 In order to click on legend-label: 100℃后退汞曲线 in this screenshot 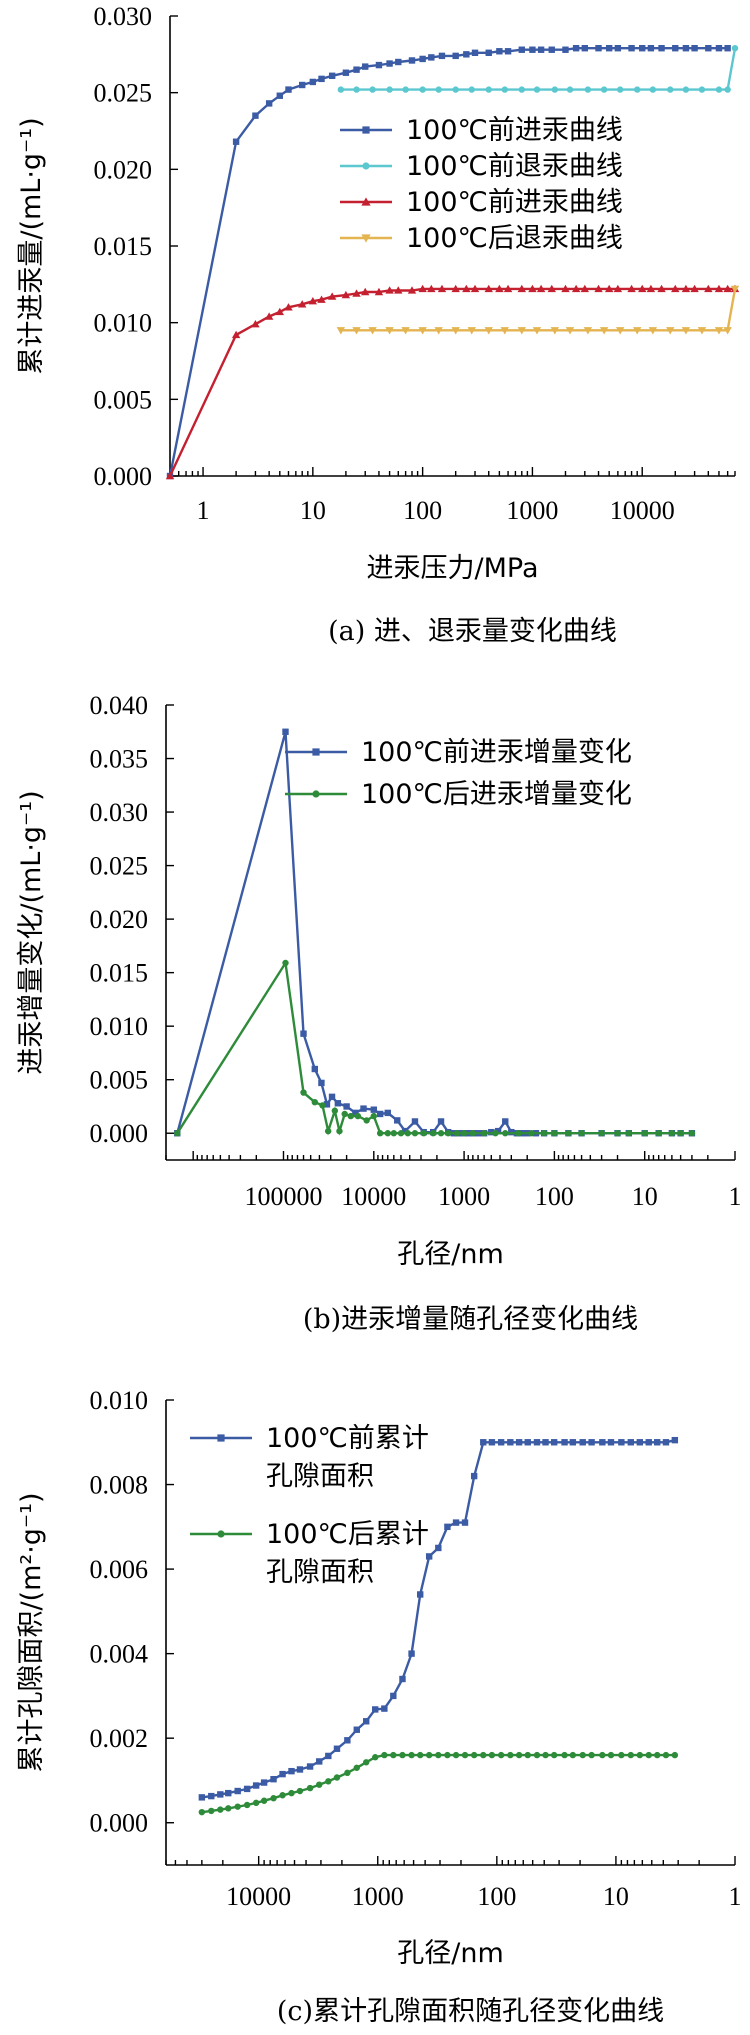, I will do `click(514, 238)`.